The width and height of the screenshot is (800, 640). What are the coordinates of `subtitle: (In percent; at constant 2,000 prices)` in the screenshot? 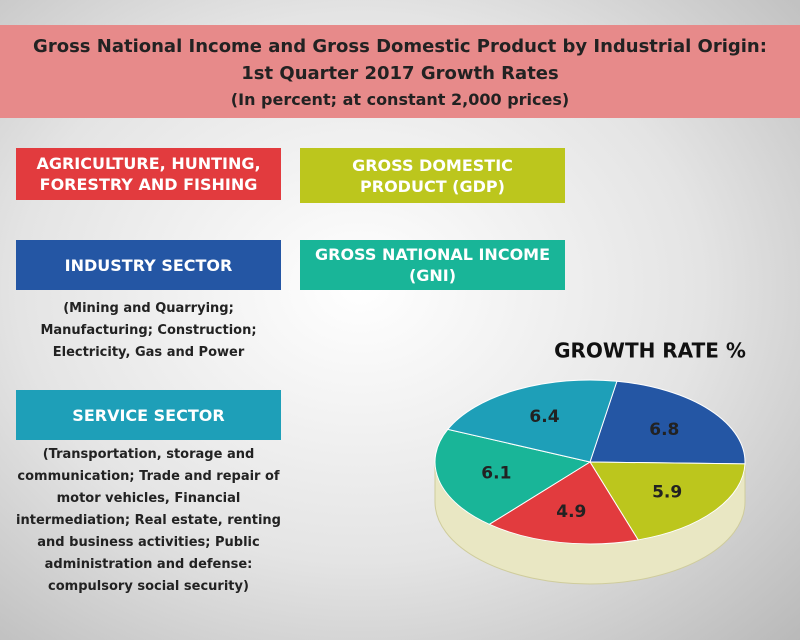 It's located at (400, 99).